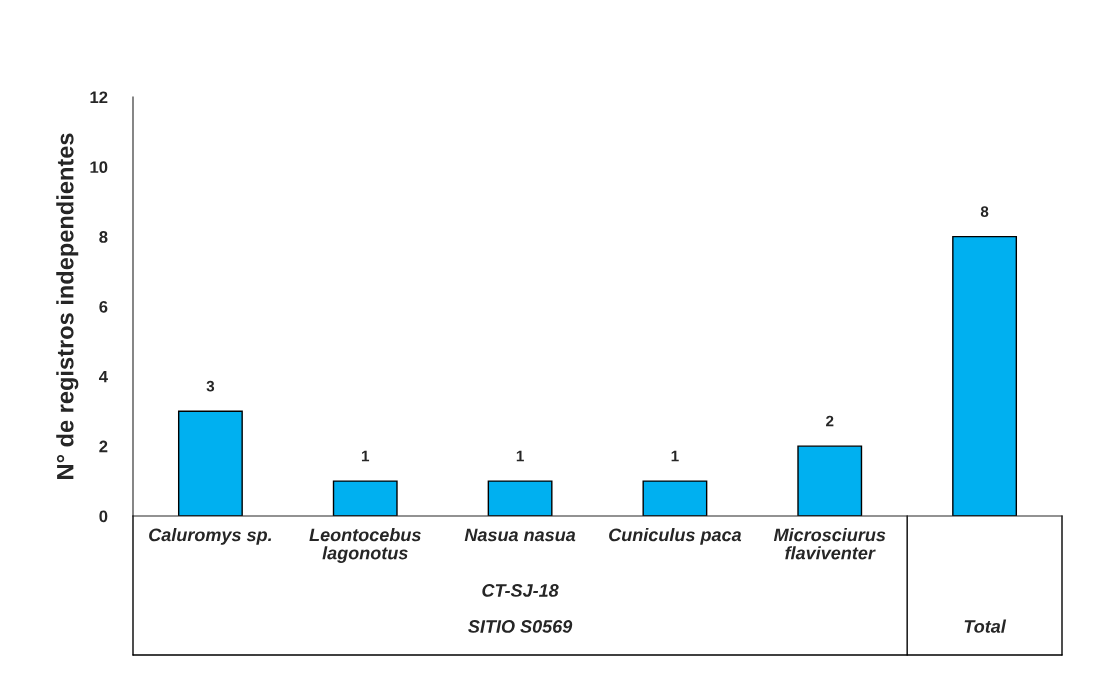 The height and width of the screenshot is (690, 1107). Describe the element at coordinates (829, 544) in the screenshot. I see `x-tick-label: Microsciurus flaviventer` at that location.